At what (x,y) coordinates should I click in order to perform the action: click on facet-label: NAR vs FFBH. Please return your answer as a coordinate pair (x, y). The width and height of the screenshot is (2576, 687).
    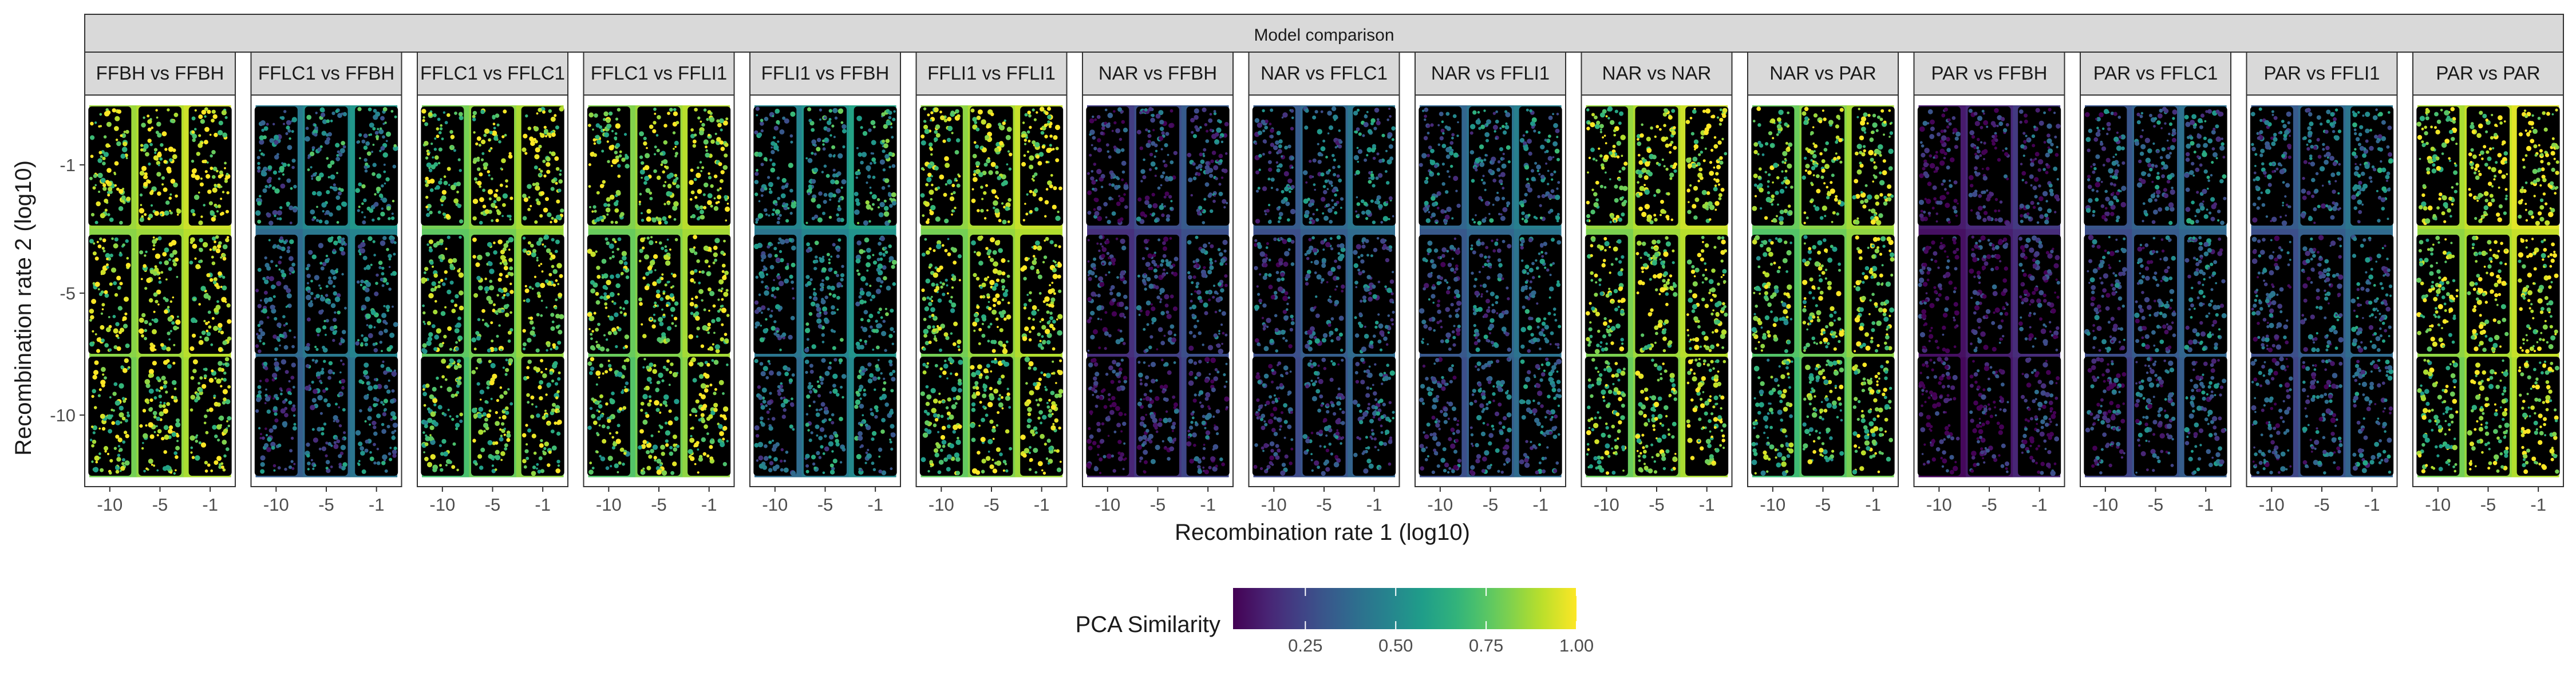
    Looking at the image, I should click on (1158, 73).